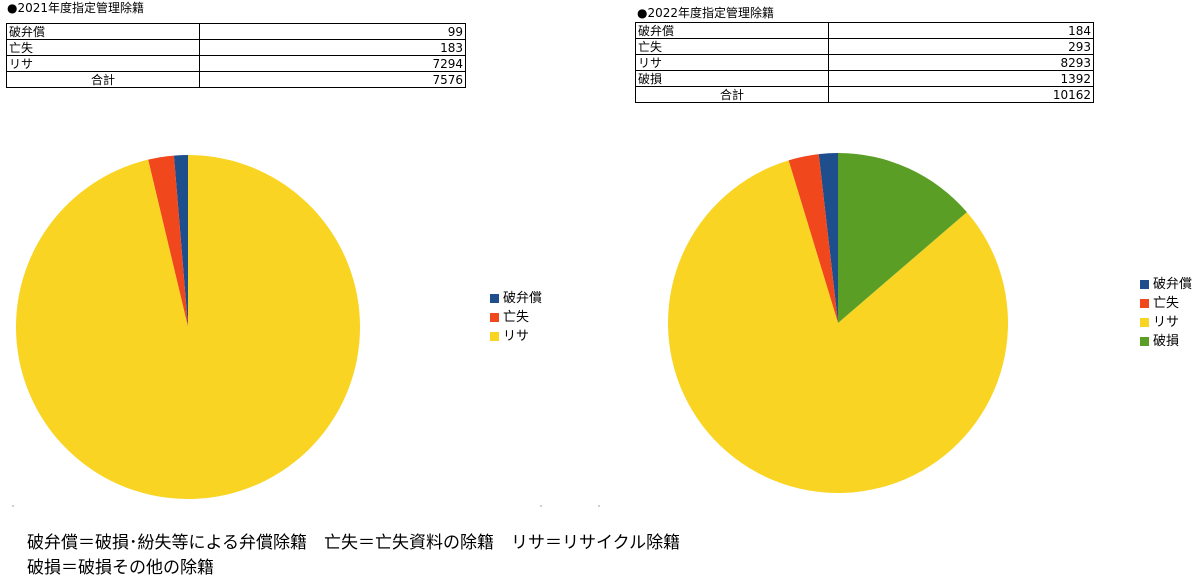 The image size is (1200, 587). Describe the element at coordinates (732, 78) in the screenshot. I see `row-label: 破損` at that location.